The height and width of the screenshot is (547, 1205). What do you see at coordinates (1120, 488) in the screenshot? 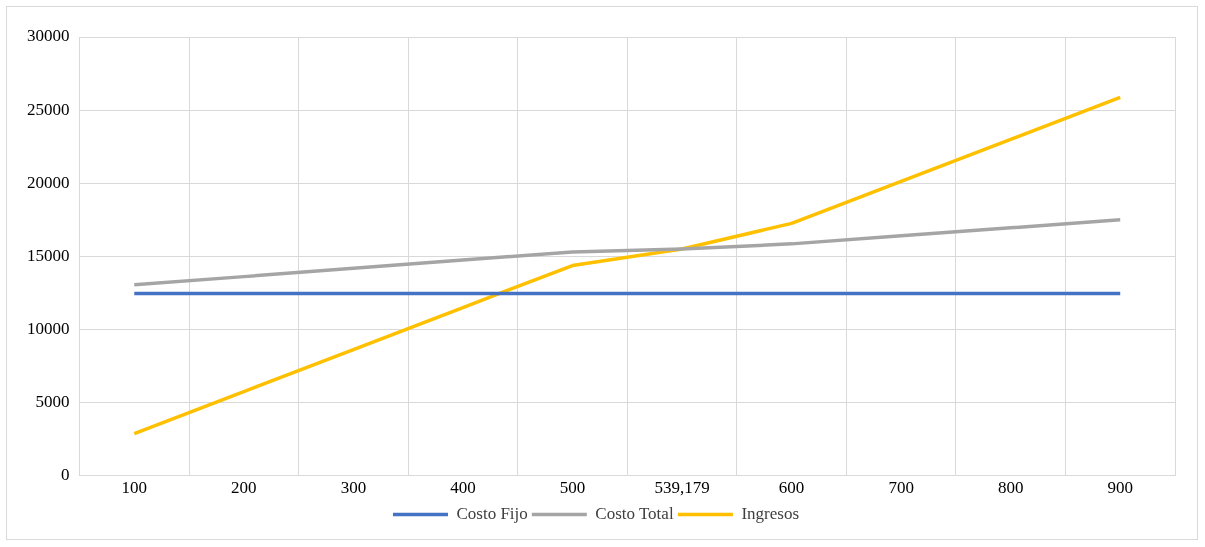
I see `x-tick-label: 900` at bounding box center [1120, 488].